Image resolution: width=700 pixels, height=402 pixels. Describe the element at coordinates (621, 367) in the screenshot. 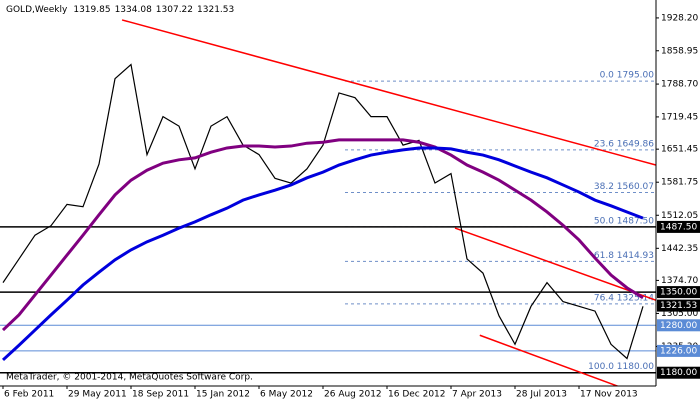

I see `fibo-label: 100.0 1180.00` at that location.